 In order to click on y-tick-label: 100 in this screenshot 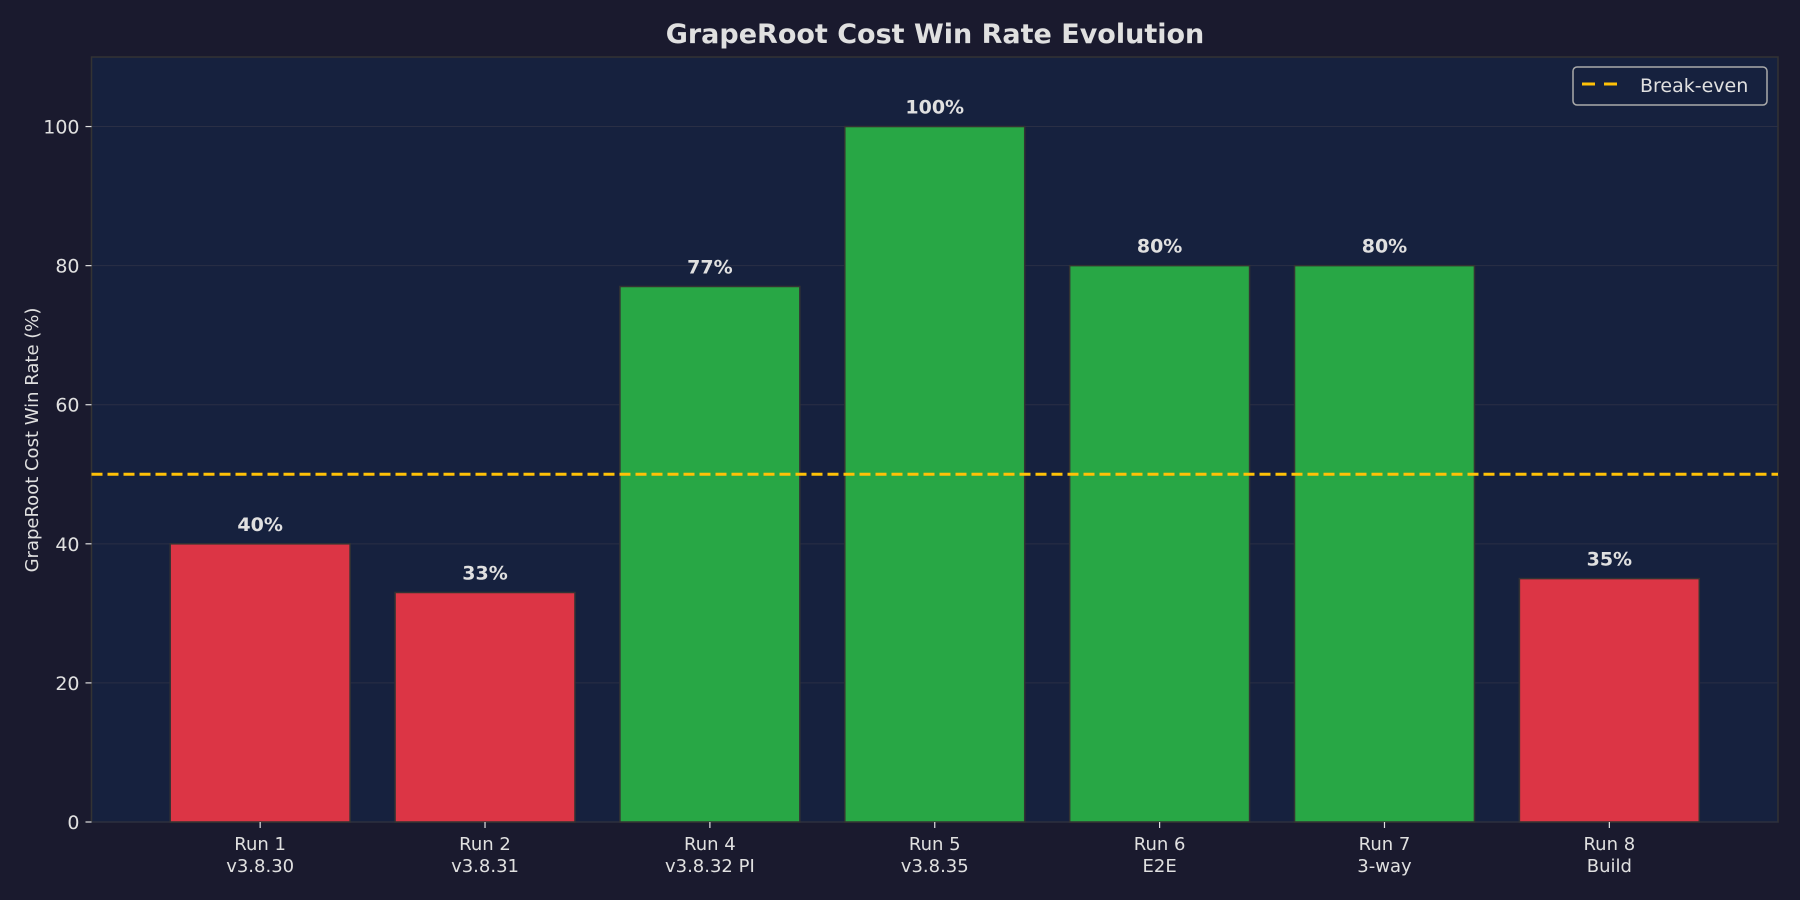, I will do `click(61, 128)`.